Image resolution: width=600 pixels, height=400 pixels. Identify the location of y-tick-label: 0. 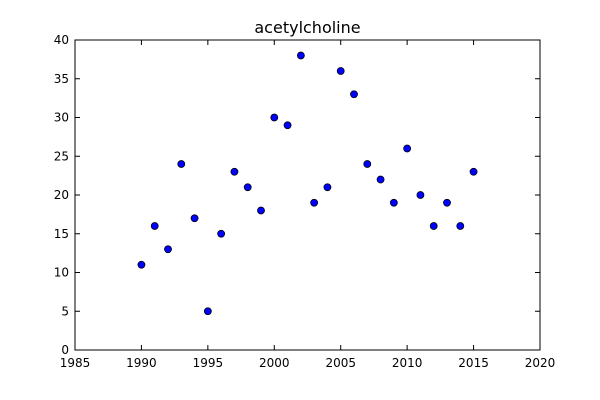
(65, 350).